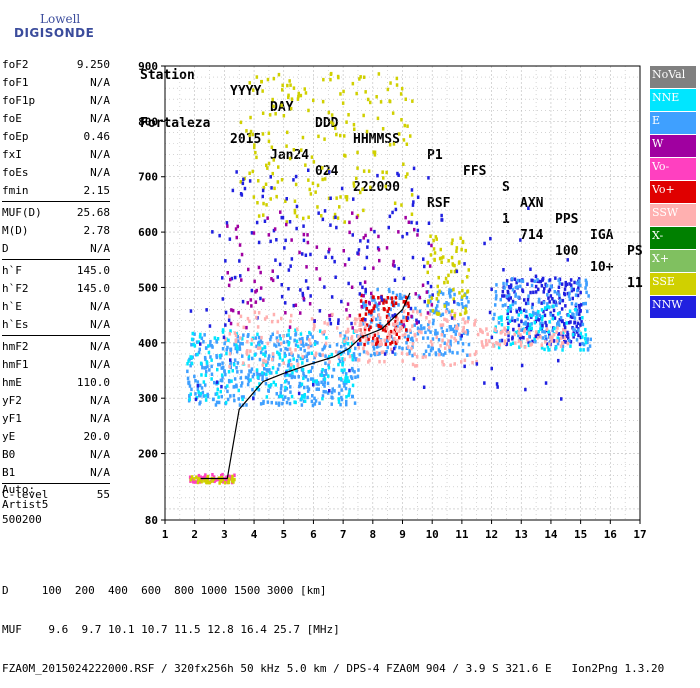  Describe the element at coordinates (15, 64) in the screenshot. I see `param-name: foF2` at that location.